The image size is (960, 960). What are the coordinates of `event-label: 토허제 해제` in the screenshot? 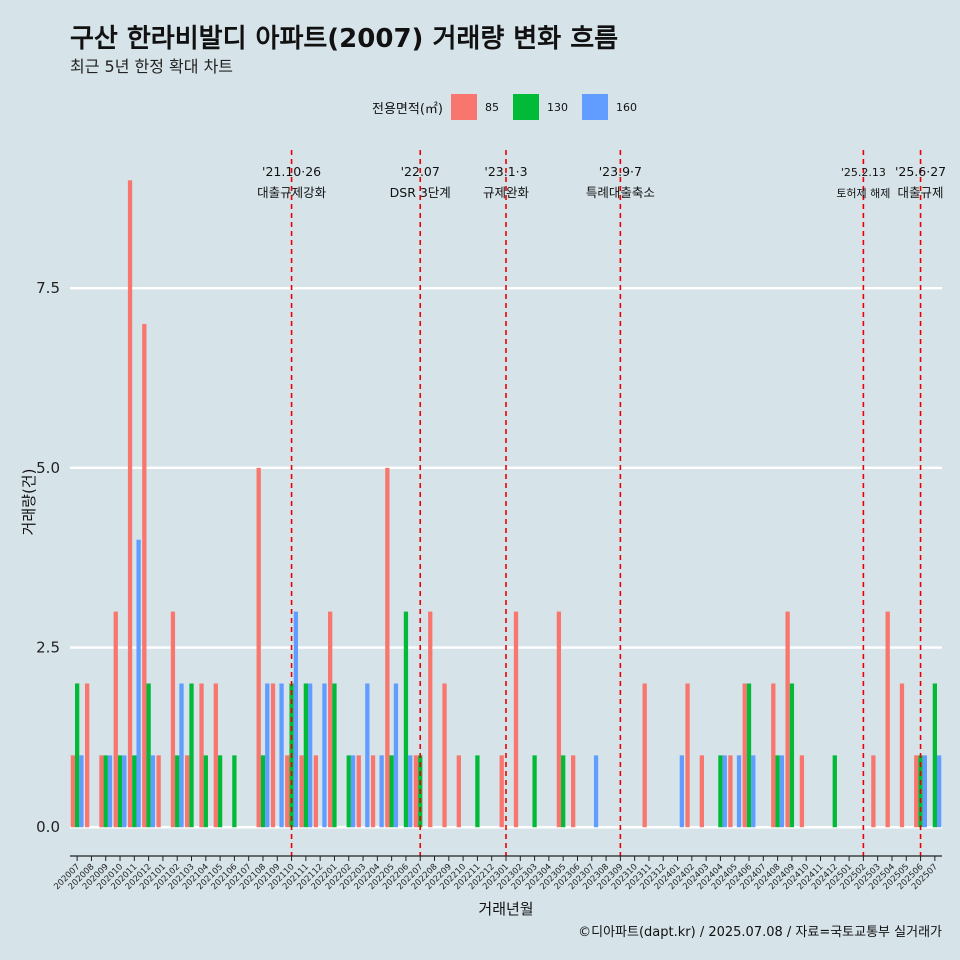 It's located at (863, 193).